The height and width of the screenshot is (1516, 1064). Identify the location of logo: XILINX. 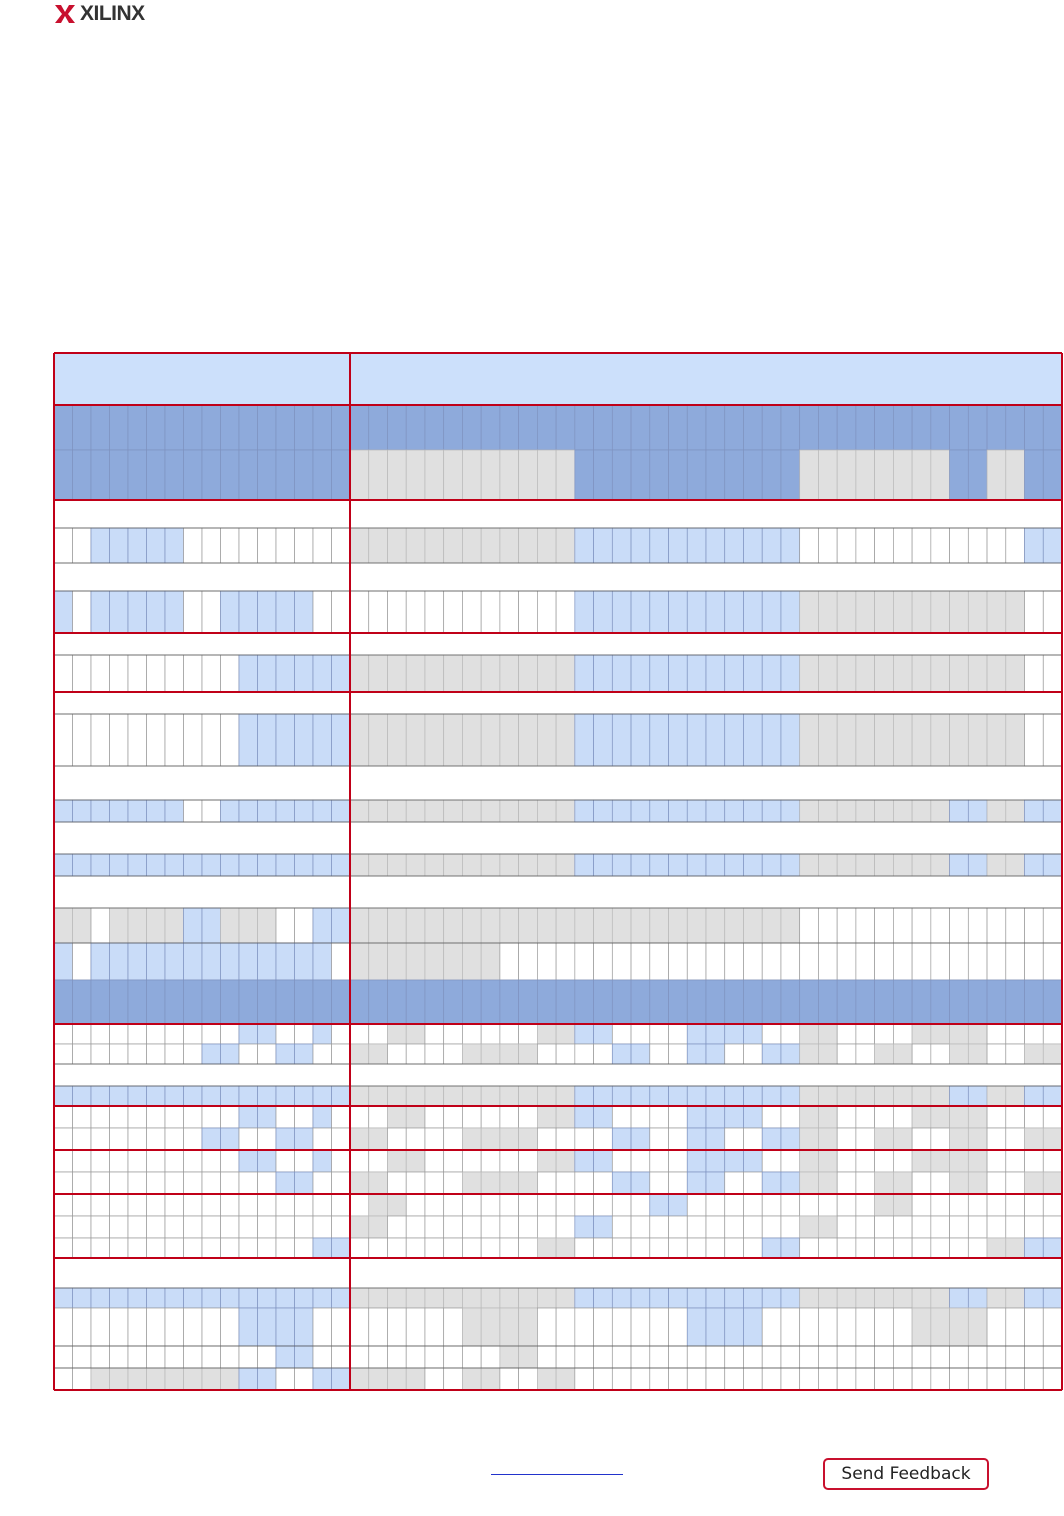
(99, 14).